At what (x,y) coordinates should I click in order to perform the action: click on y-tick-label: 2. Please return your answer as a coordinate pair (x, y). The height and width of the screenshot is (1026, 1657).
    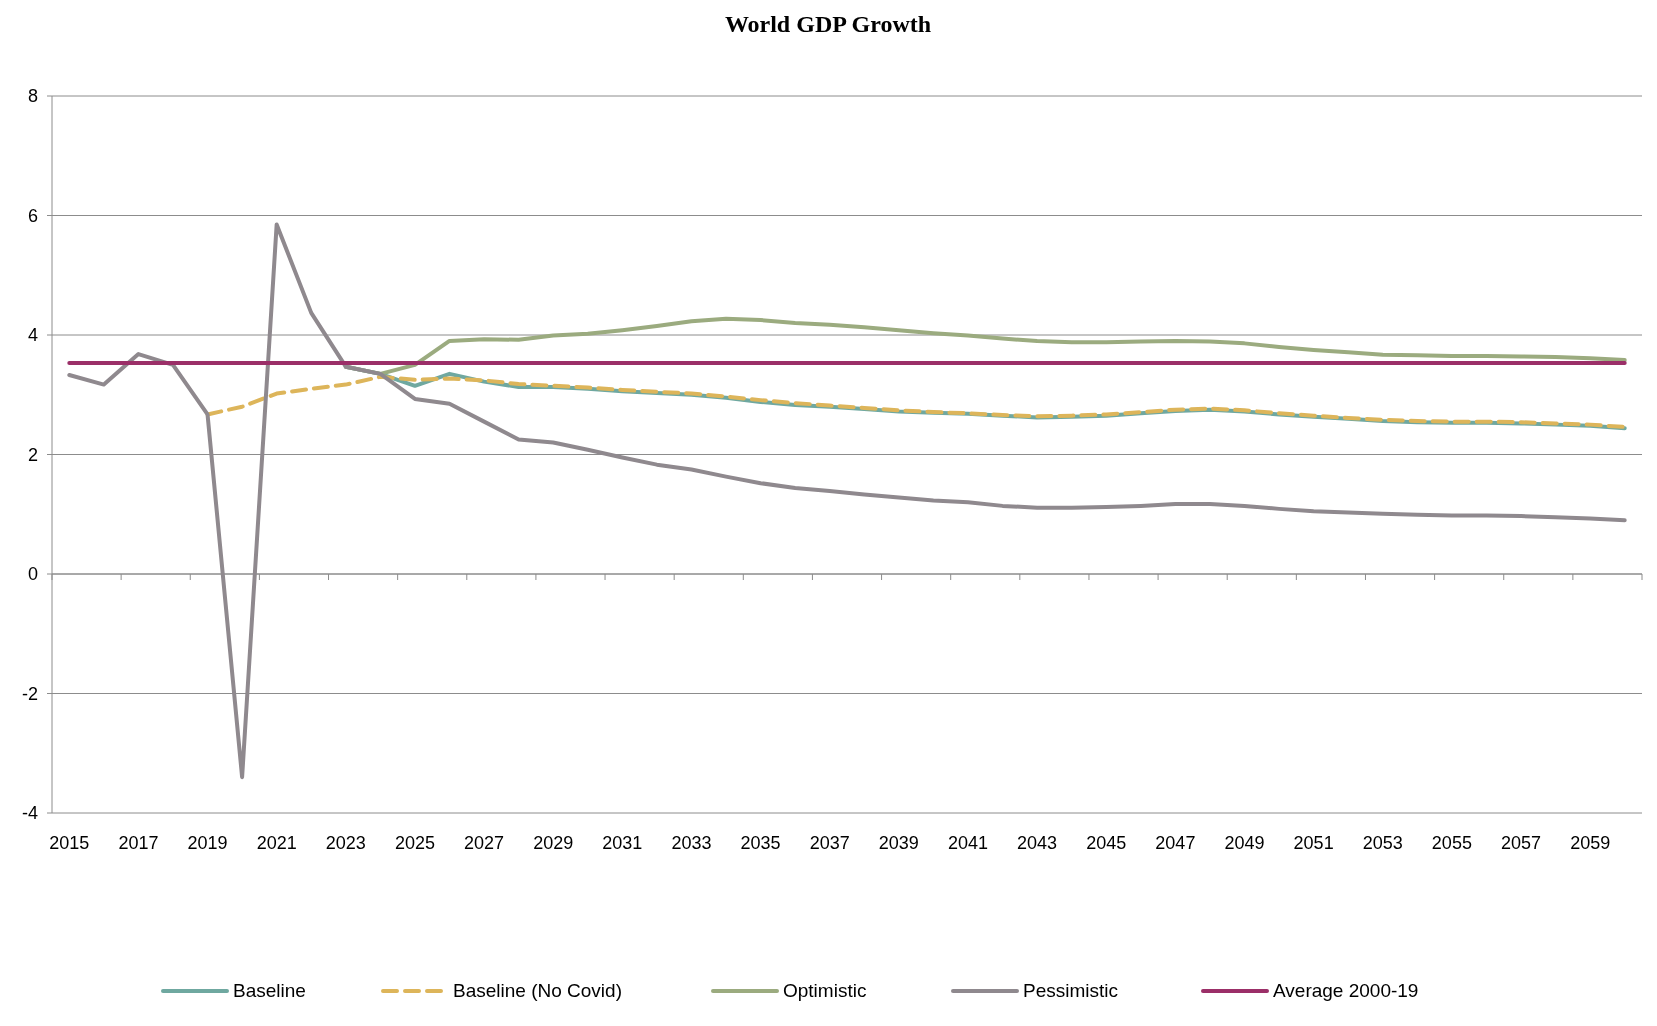
    Looking at the image, I should click on (32, 454).